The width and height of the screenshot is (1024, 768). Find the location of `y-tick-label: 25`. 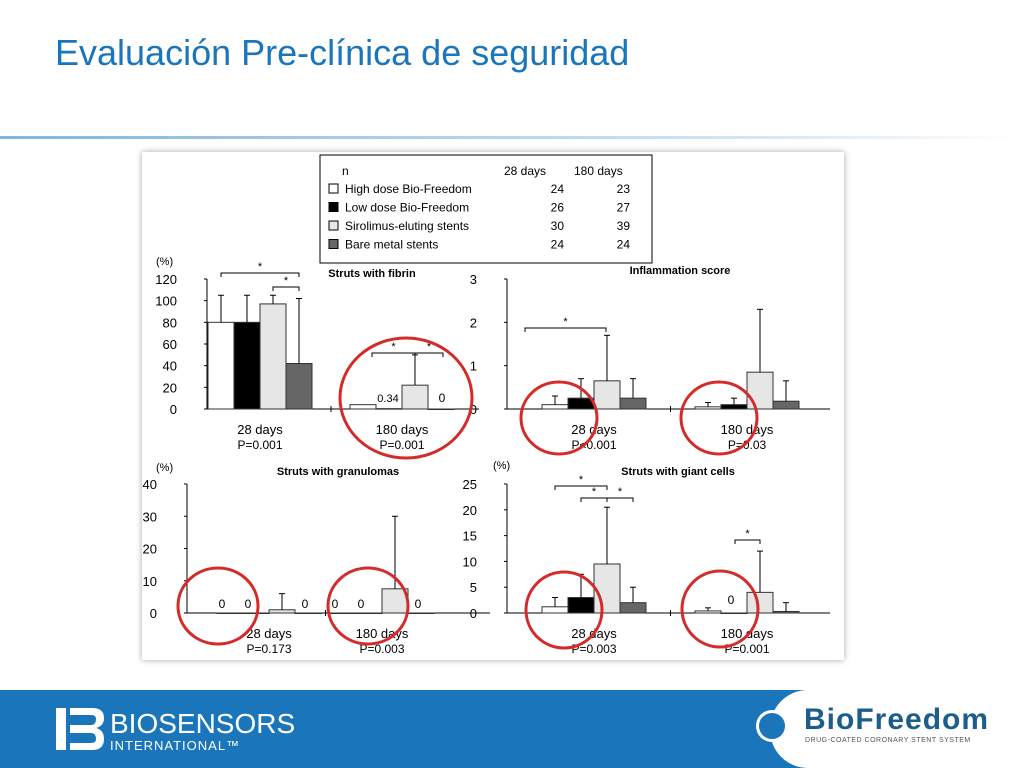

y-tick-label: 25 is located at coordinates (470, 484).